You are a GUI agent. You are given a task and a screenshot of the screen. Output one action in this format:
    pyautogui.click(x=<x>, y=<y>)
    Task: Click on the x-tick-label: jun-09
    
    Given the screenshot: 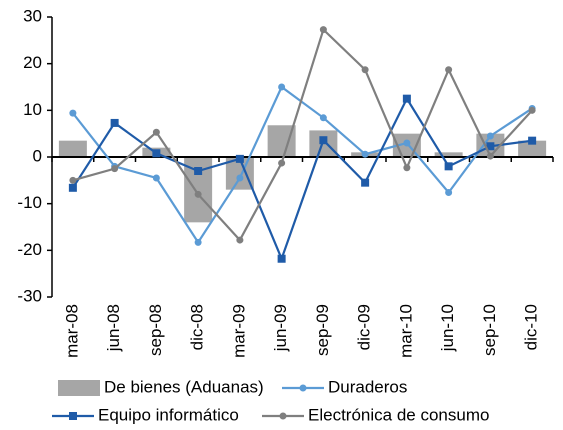 What is the action you would take?
    pyautogui.click(x=280, y=328)
    